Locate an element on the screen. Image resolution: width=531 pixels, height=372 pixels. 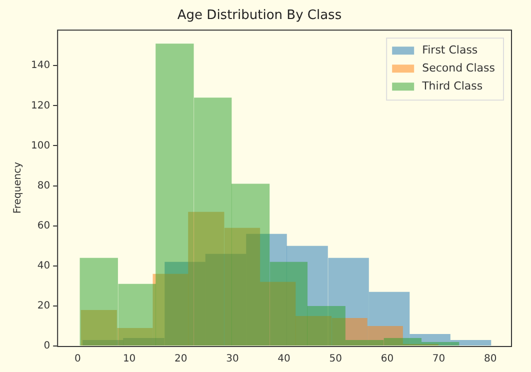
y-tick-label: 40 is located at coordinates (43, 266).